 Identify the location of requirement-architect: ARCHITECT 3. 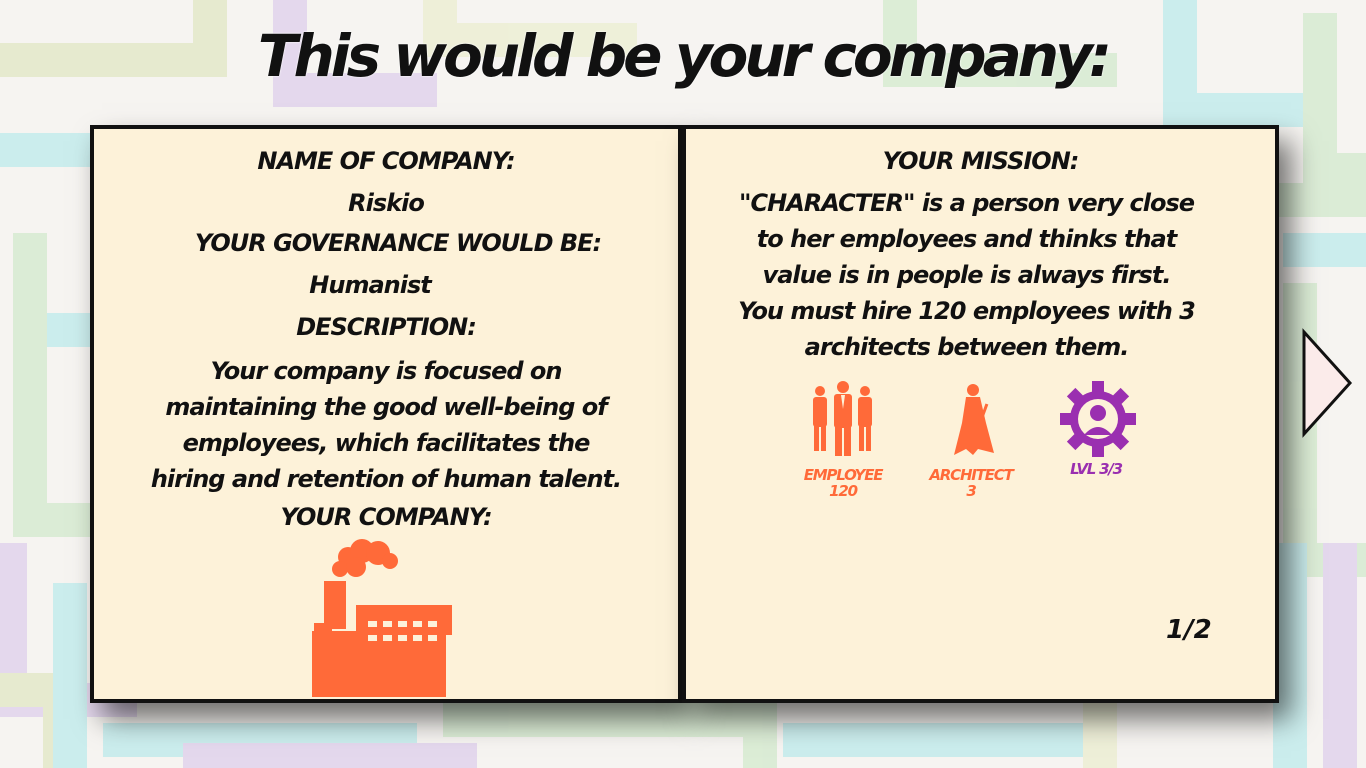
(971, 441).